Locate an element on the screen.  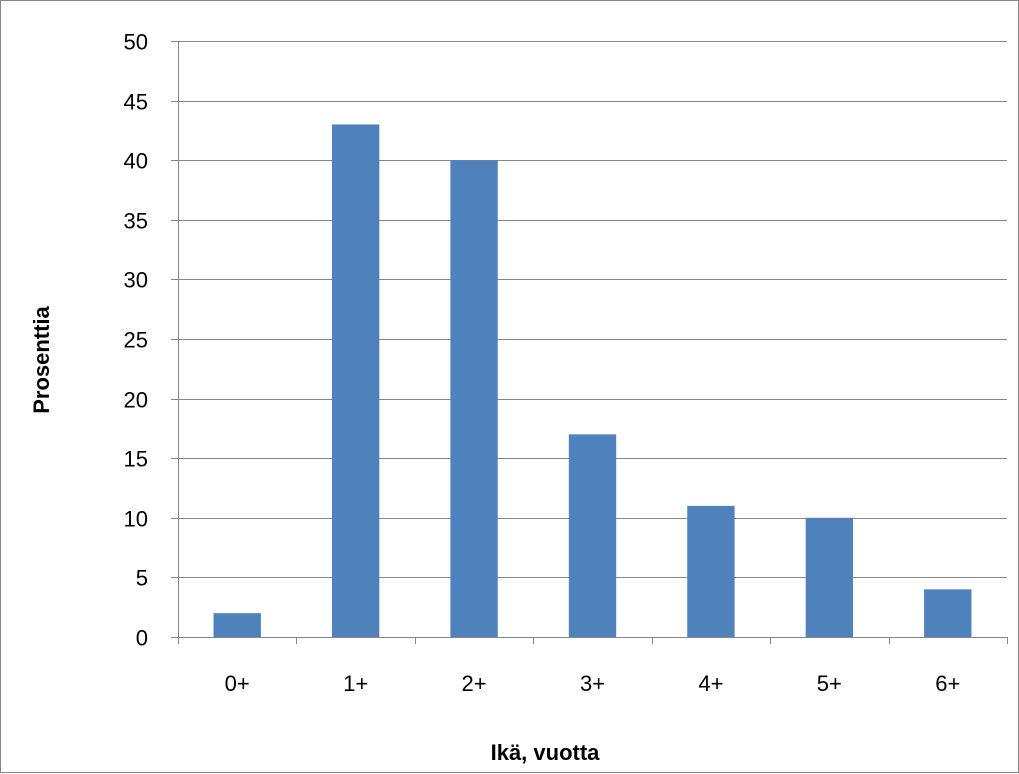
y-axis-title: Prosenttia is located at coordinates (41, 359).